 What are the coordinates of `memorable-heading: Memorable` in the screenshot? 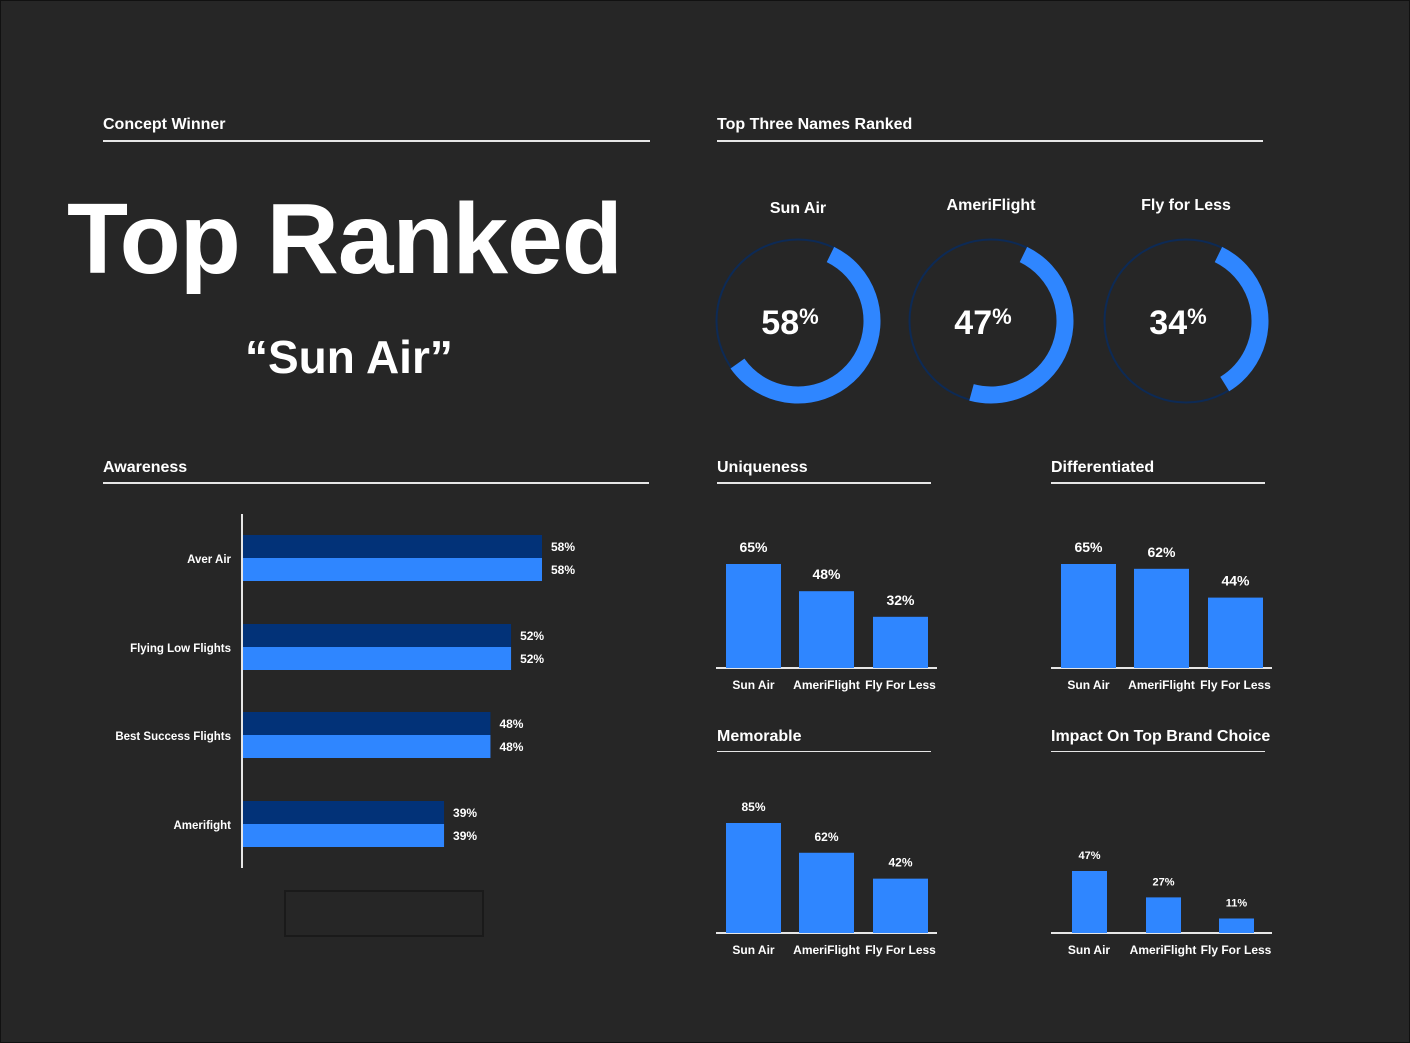 It's located at (759, 736).